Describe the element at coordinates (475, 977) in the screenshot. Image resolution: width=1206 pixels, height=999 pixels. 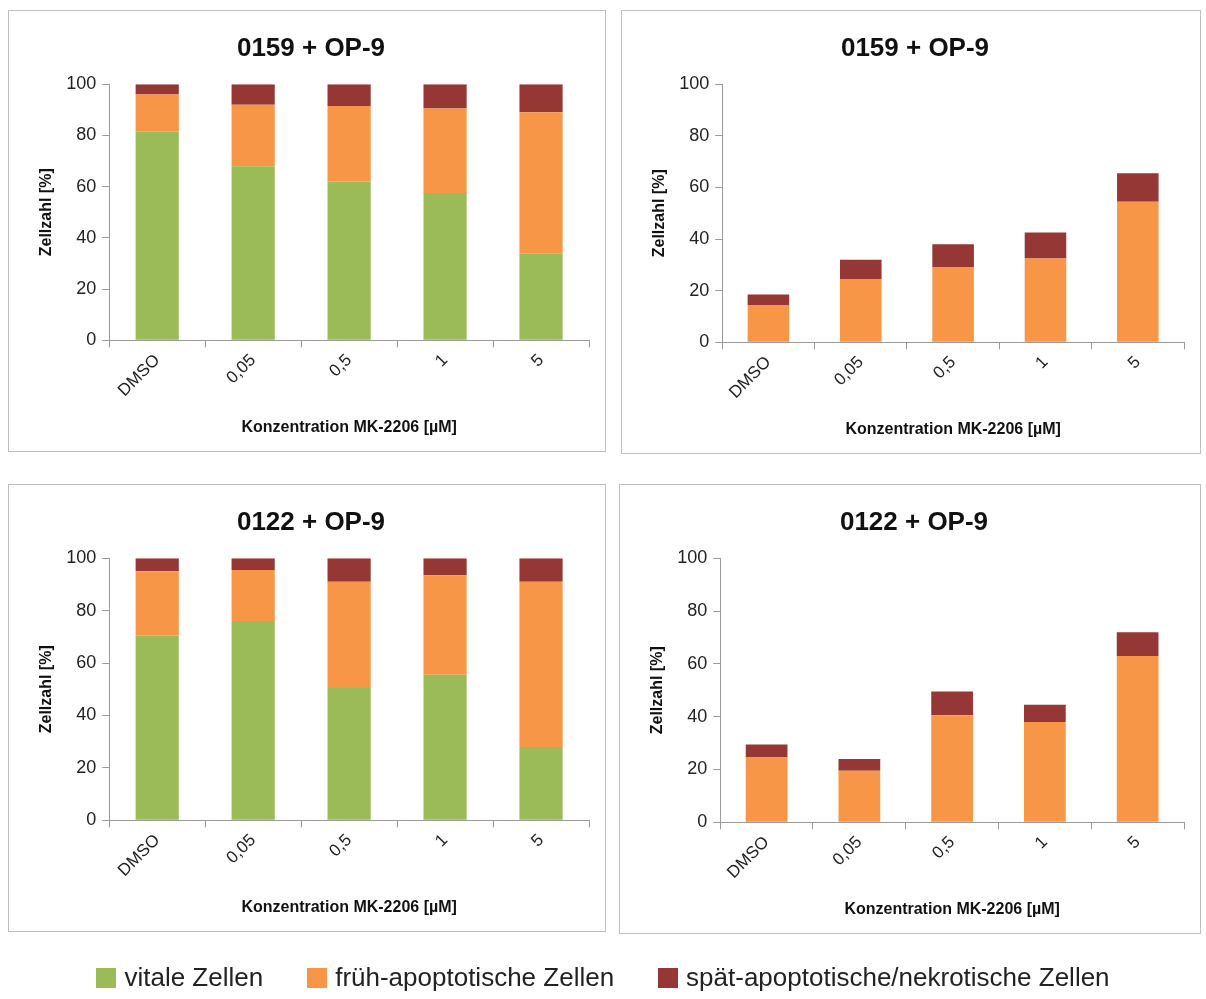
I see `legend-label: früh-apoptotische Zellen` at that location.